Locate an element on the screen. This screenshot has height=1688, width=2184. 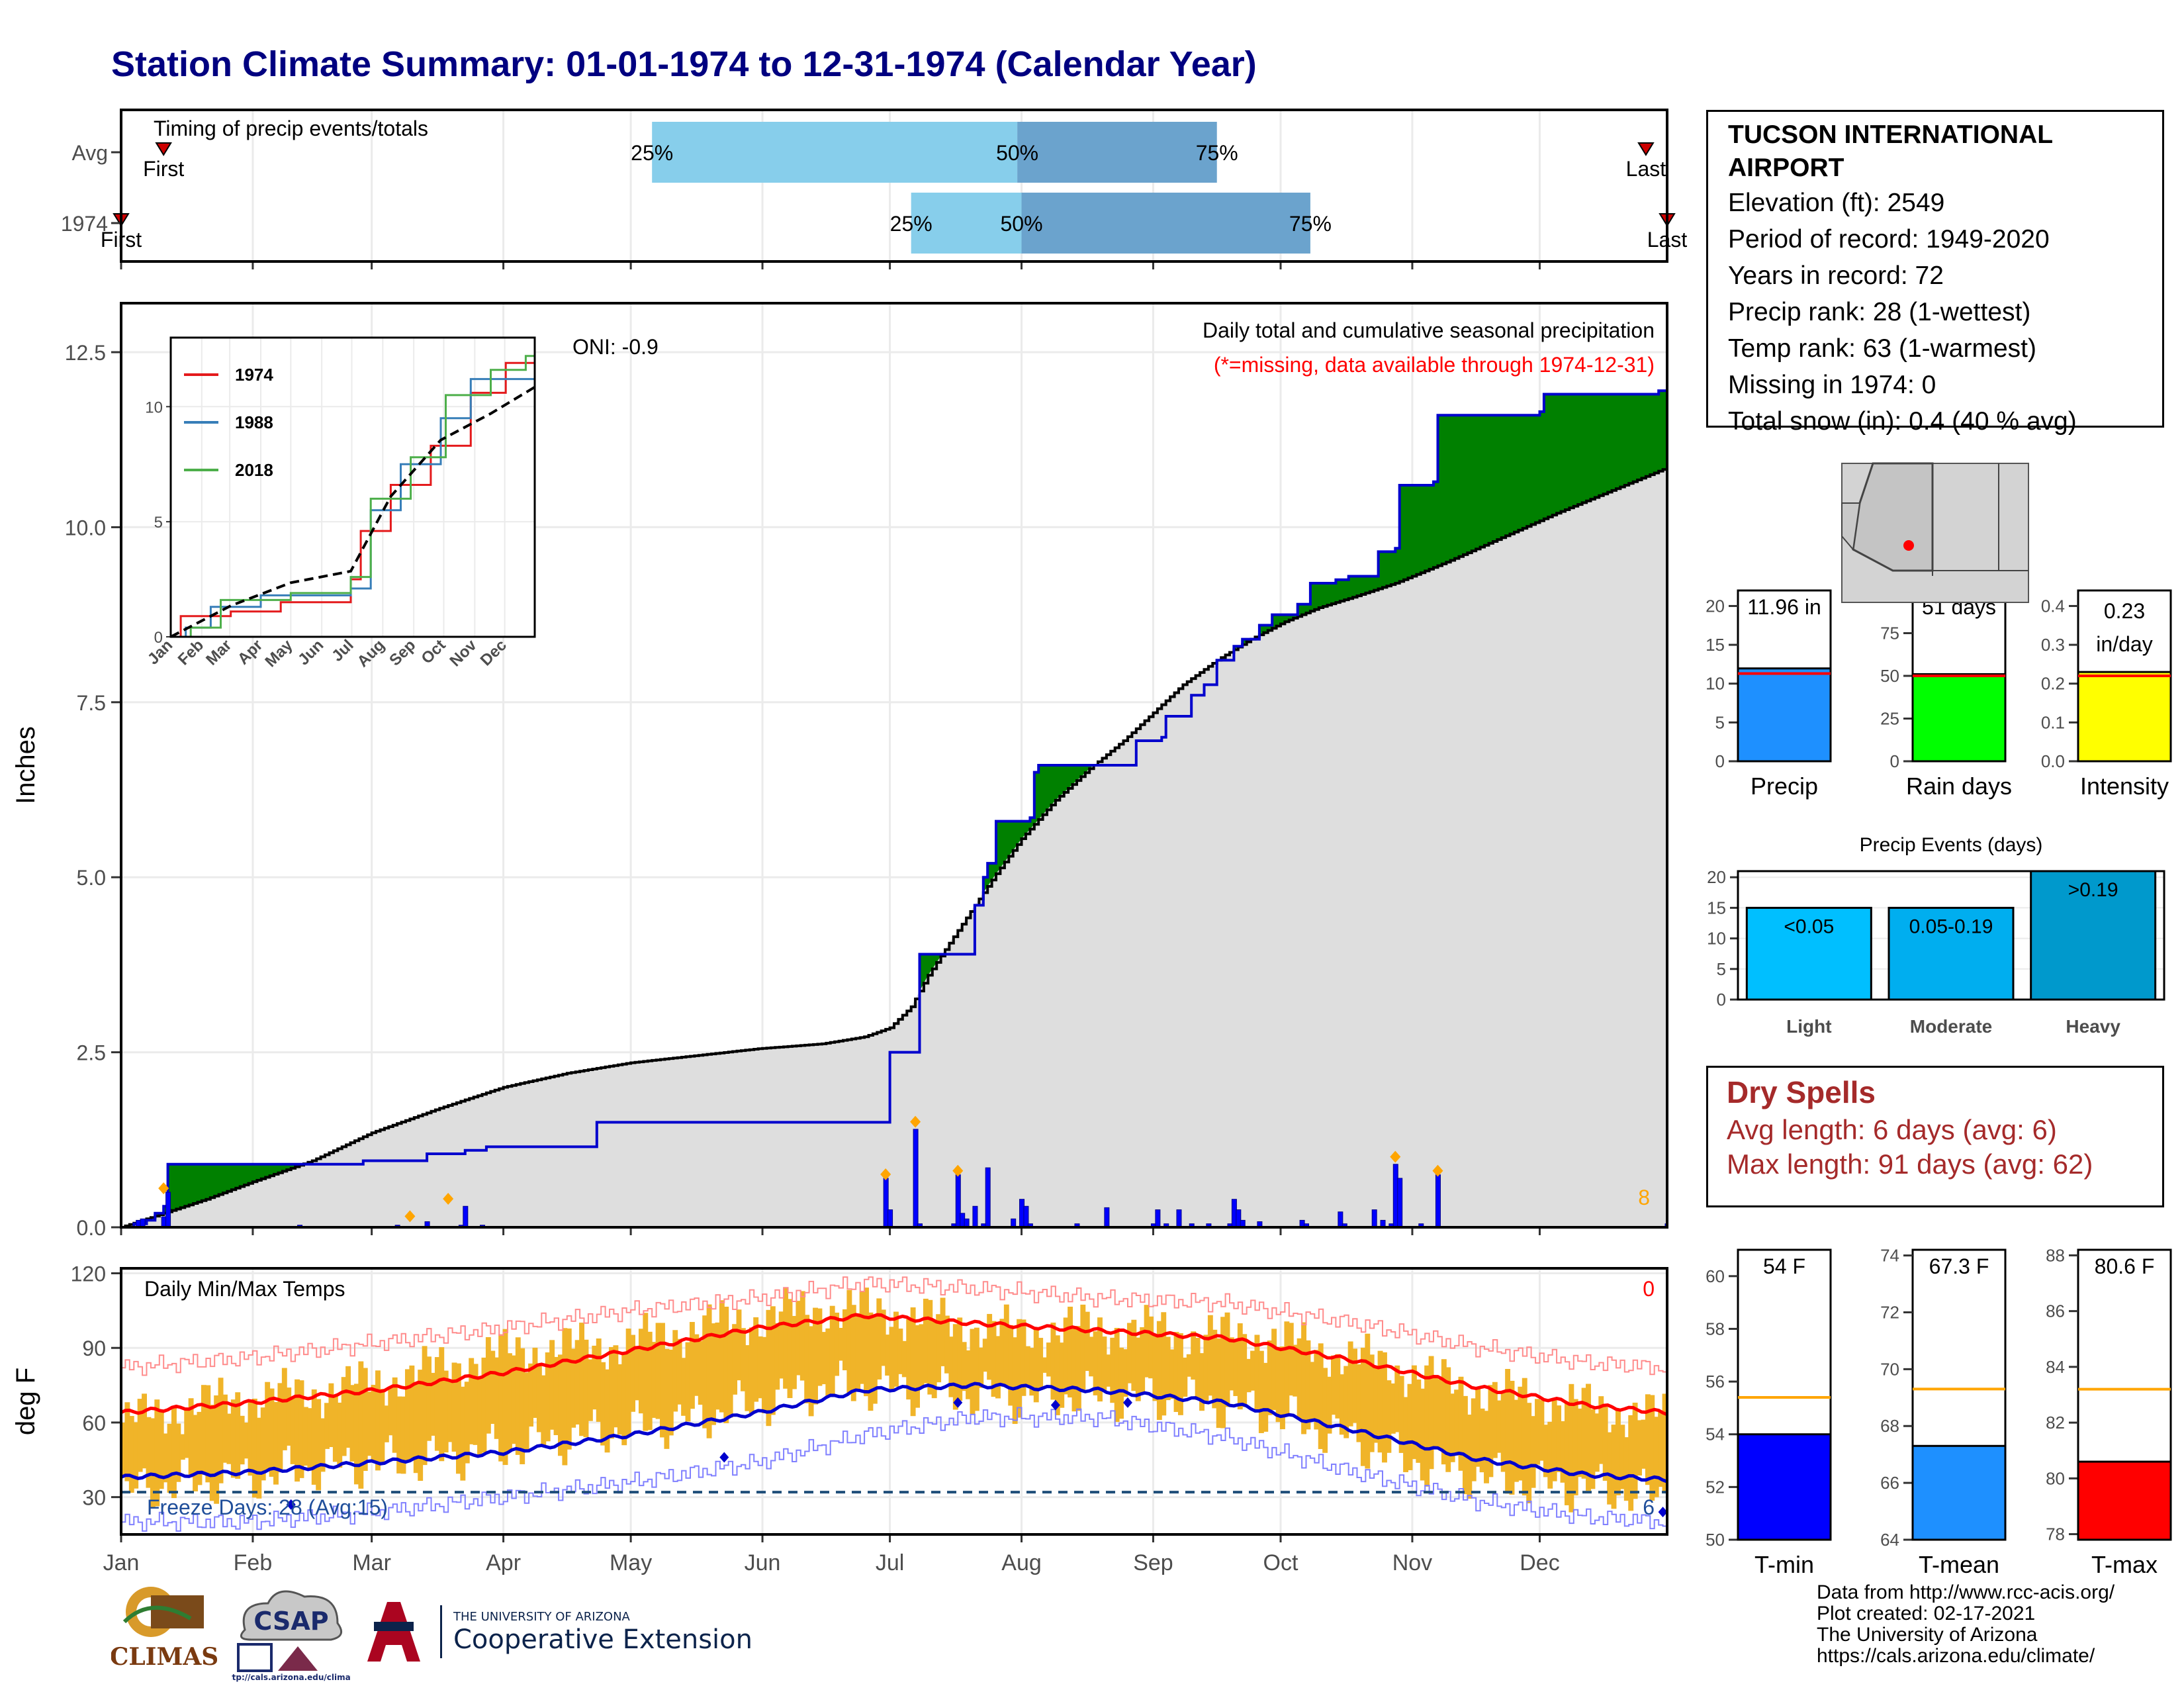
events-bar-label: 0.05-0.19 is located at coordinates (1951, 926).